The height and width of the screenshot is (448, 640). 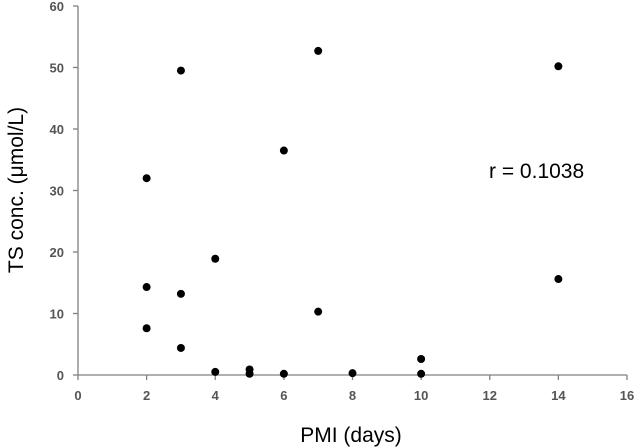 I want to click on y-tick-label: 0, so click(x=60, y=375).